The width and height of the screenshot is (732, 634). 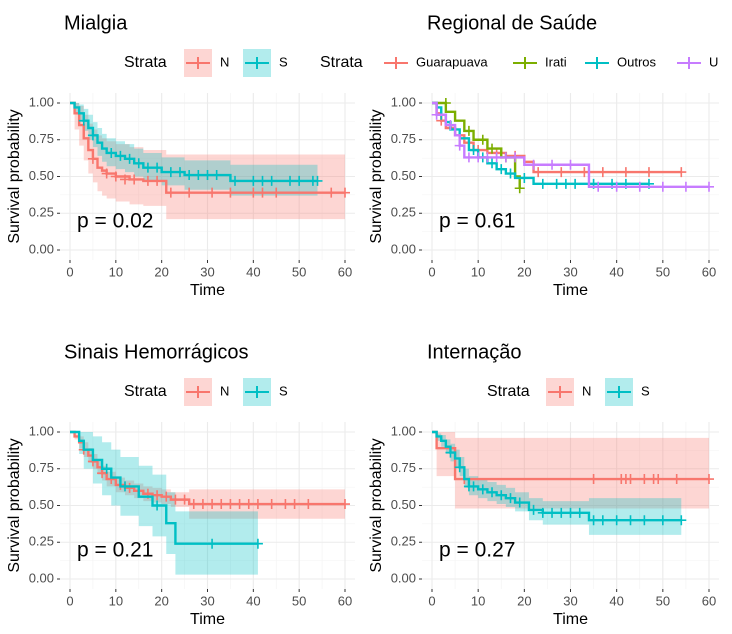 What do you see at coordinates (41, 504) in the screenshot?
I see `y-tick-label: 0.50` at bounding box center [41, 504].